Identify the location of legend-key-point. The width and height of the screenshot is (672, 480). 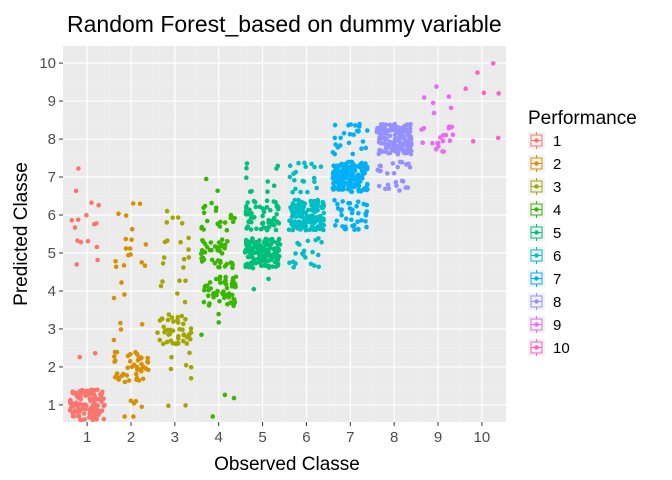
(536, 186).